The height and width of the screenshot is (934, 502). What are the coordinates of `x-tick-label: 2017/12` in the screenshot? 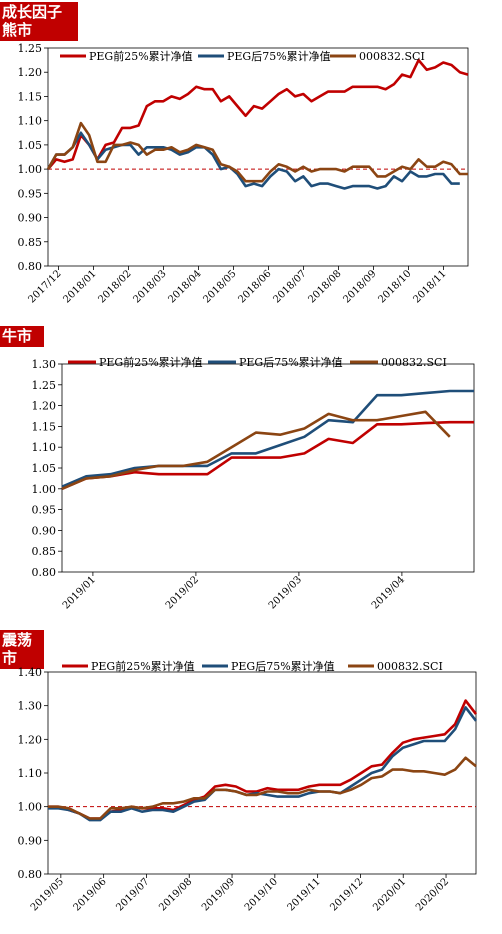 It's located at (44, 286).